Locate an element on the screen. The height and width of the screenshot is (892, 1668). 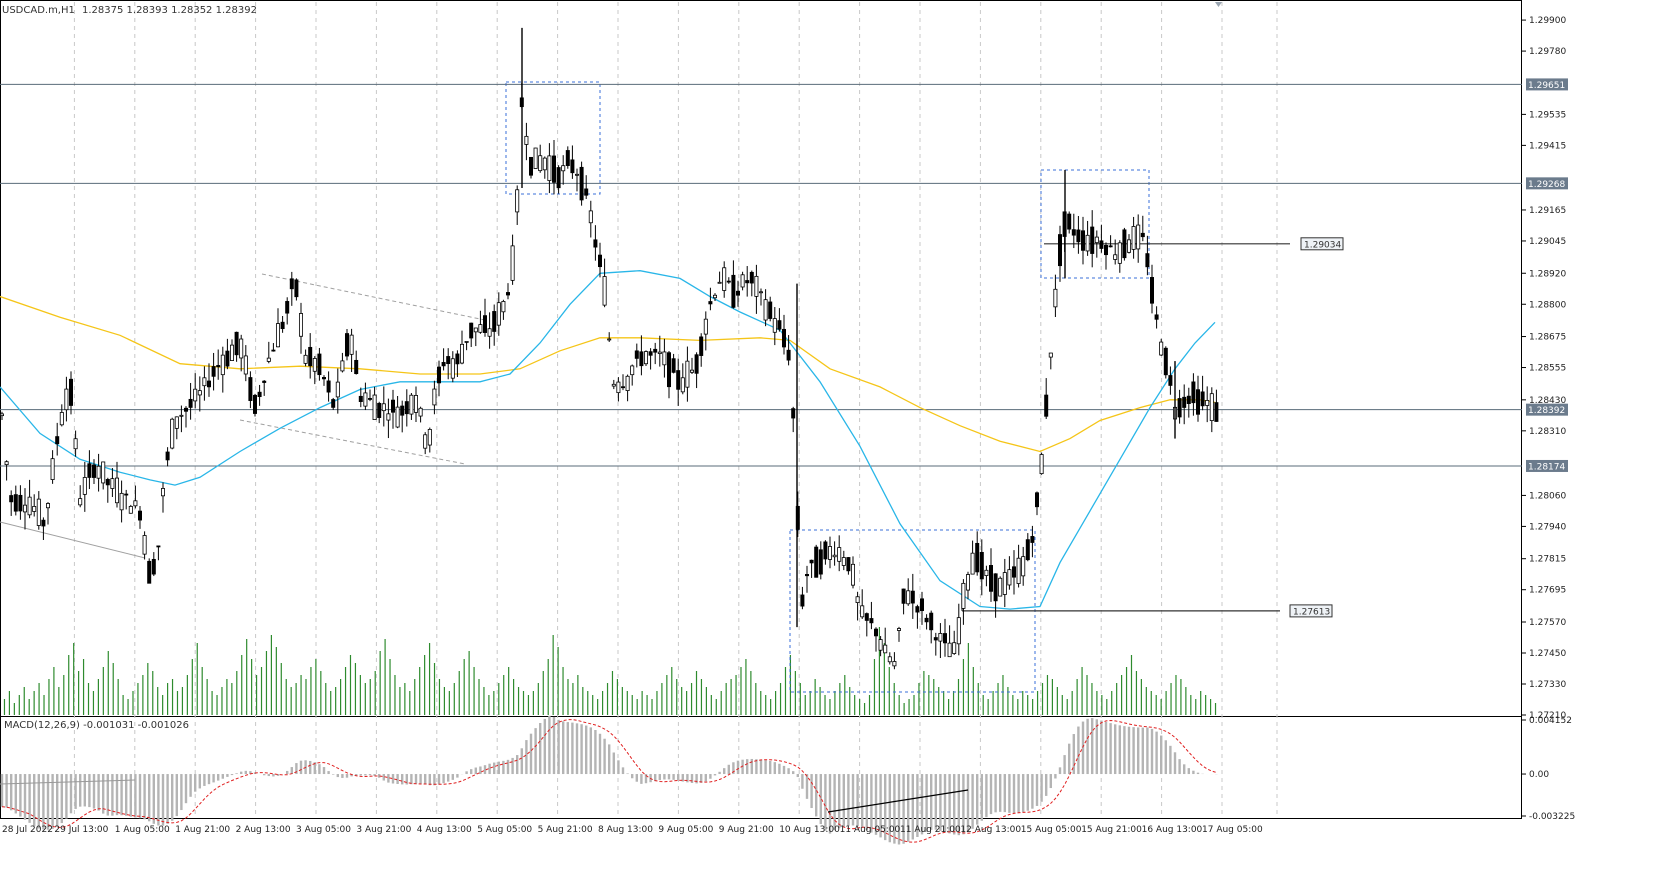
time-tick-label: 16 Aug 13:00 is located at coordinates (1172, 830).